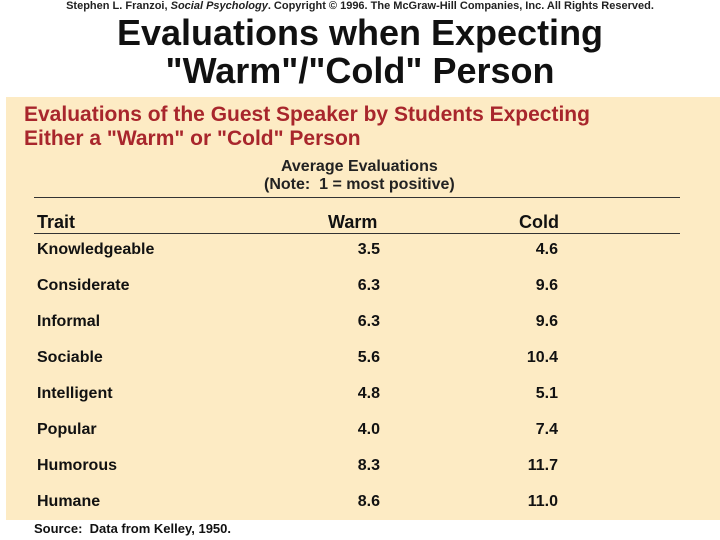 This screenshot has width=720, height=540. I want to click on cold-cell: 11.0, so click(542, 501).